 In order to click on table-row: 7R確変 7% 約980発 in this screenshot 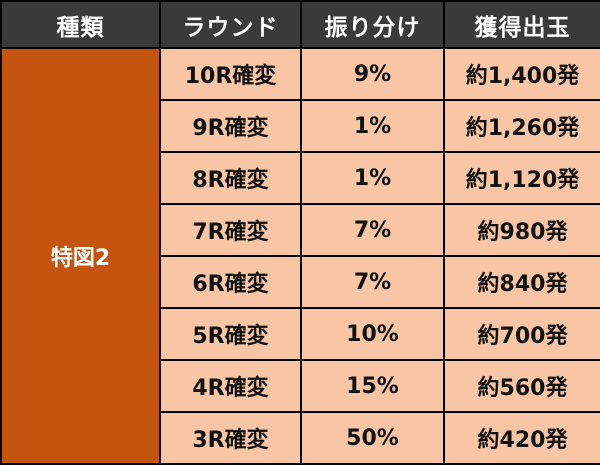, I will do `click(300, 230)`.